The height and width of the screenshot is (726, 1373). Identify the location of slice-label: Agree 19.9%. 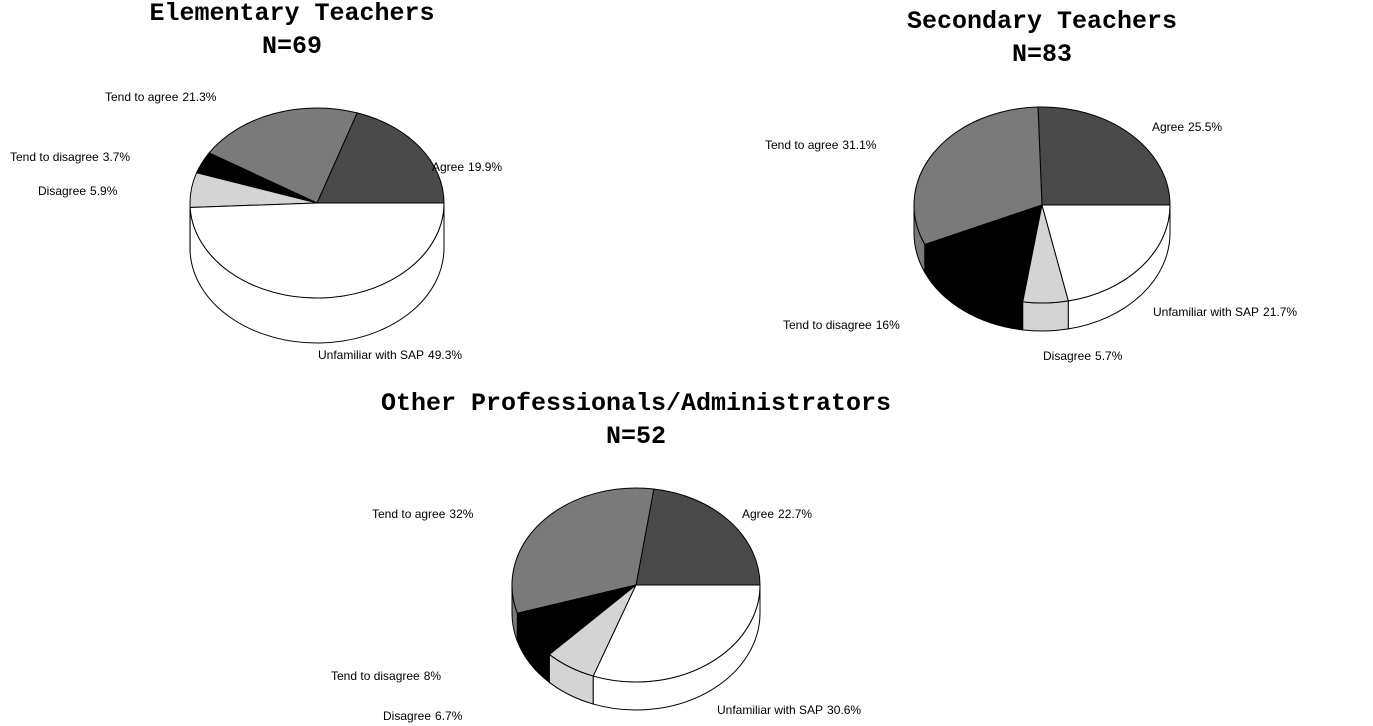
(467, 167).